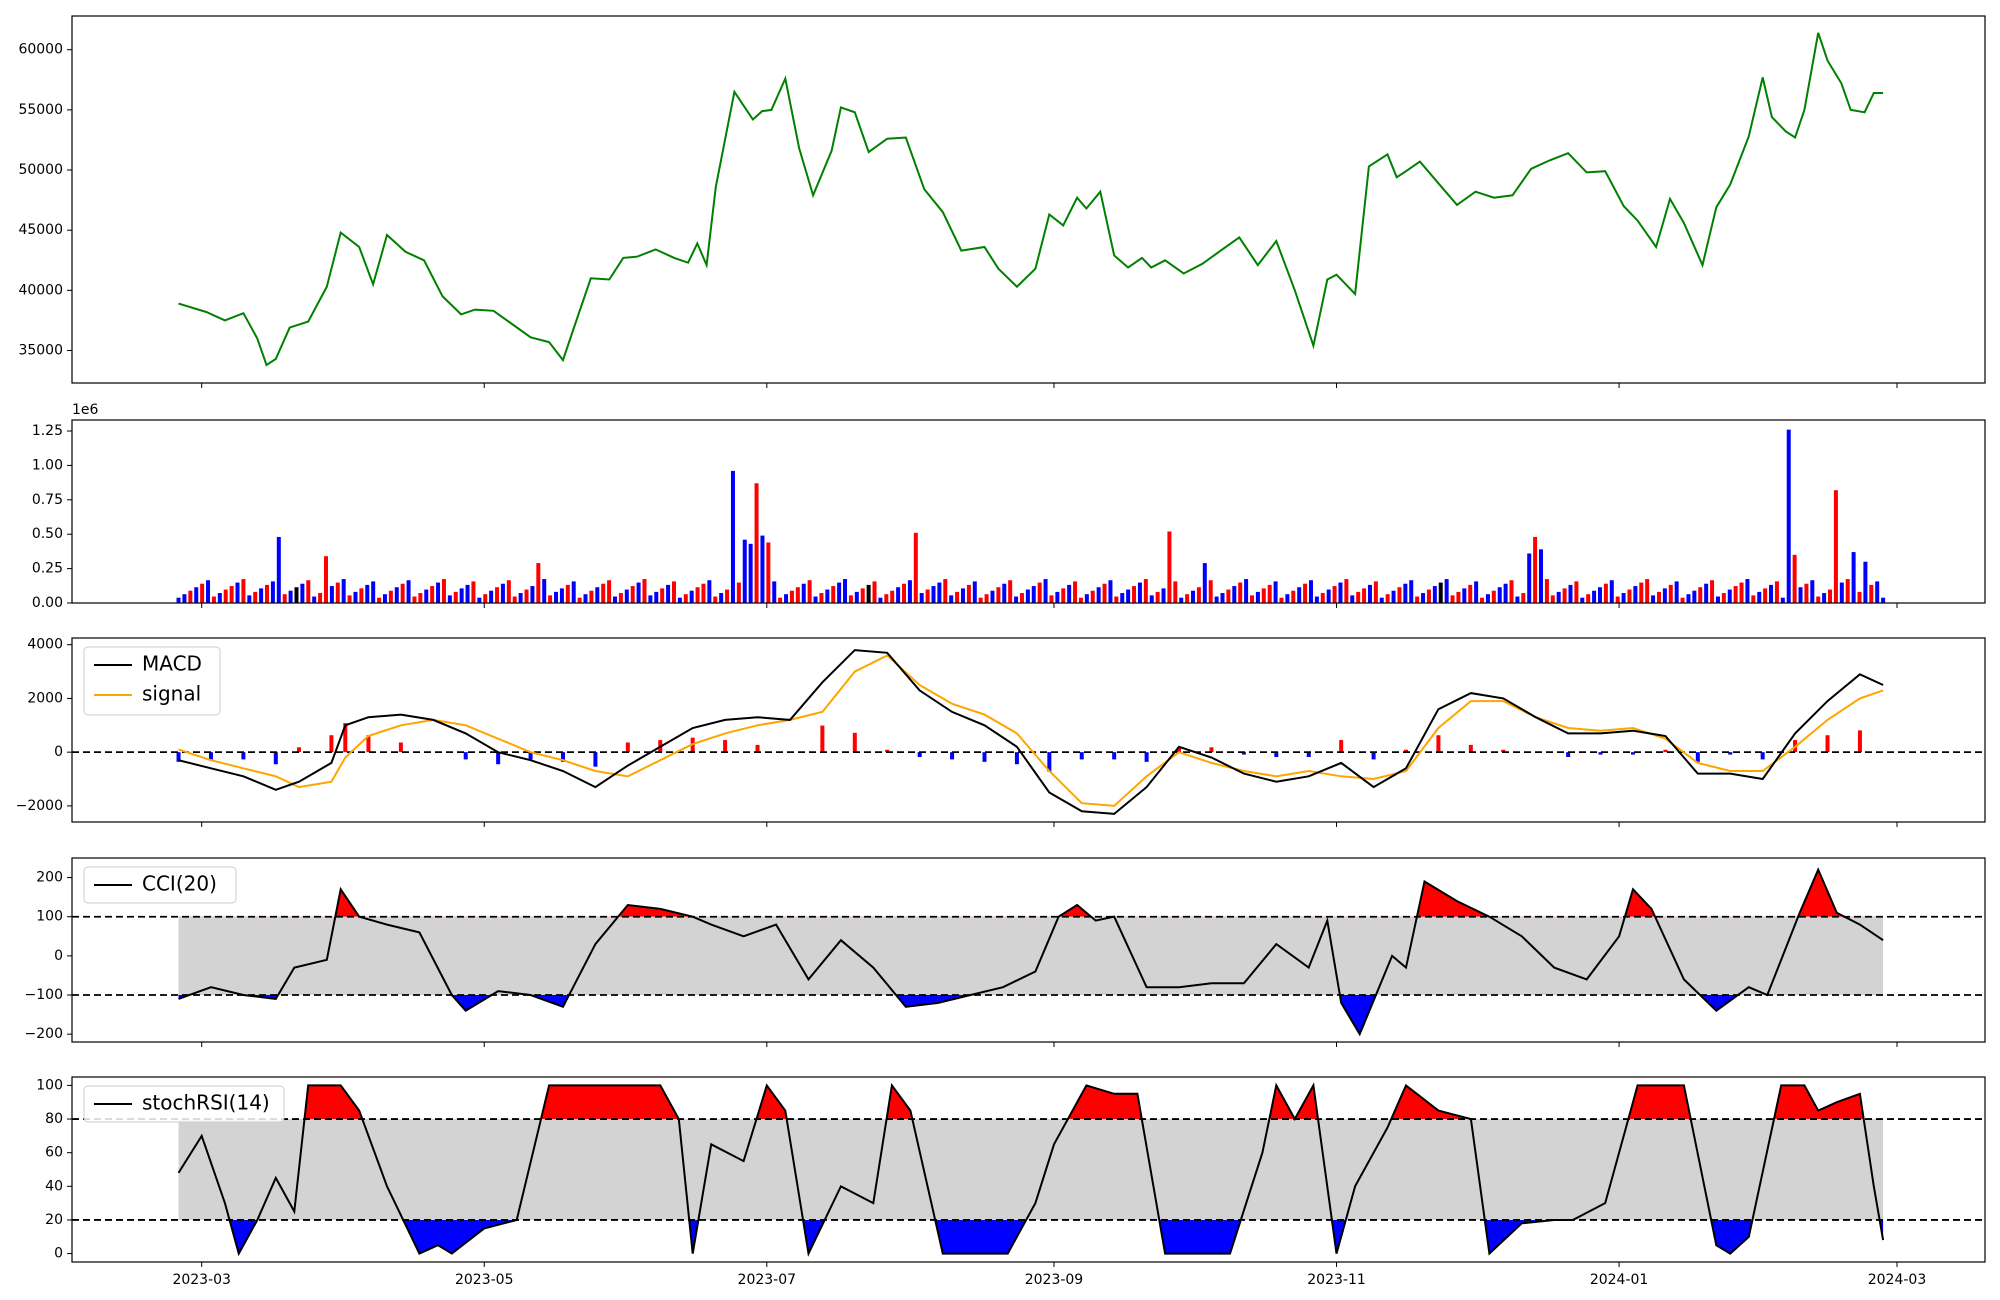 The image size is (2000, 1300). I want to click on cci-ytick-label: 100, so click(49, 917).